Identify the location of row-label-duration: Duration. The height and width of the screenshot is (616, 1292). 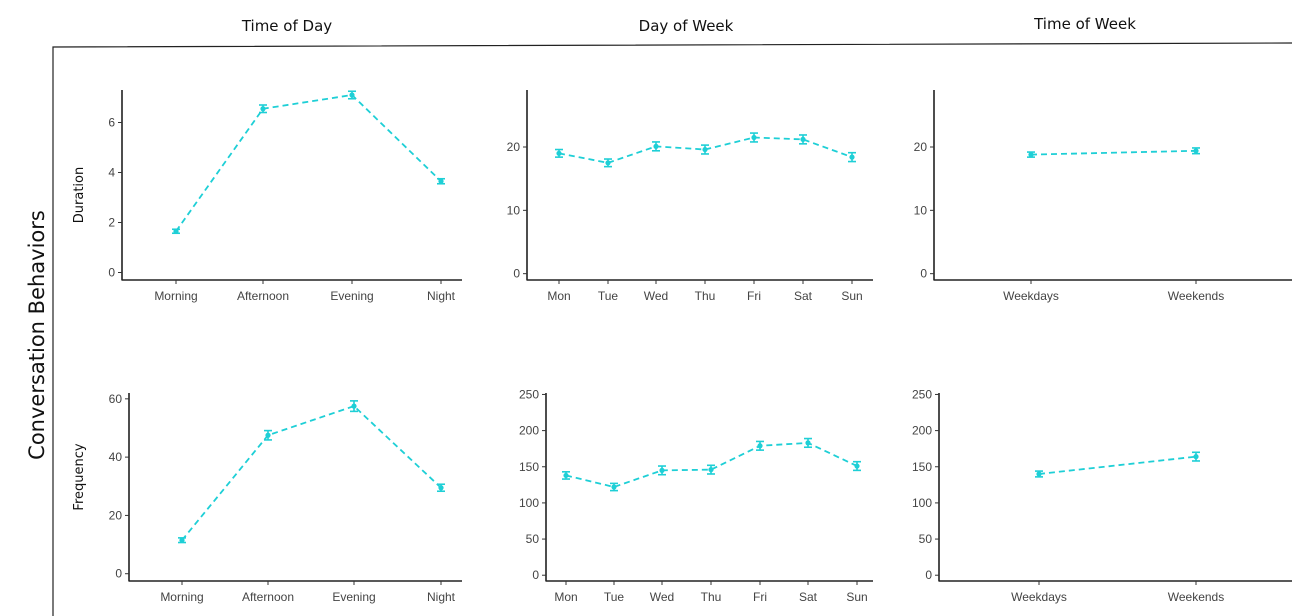
(79, 195).